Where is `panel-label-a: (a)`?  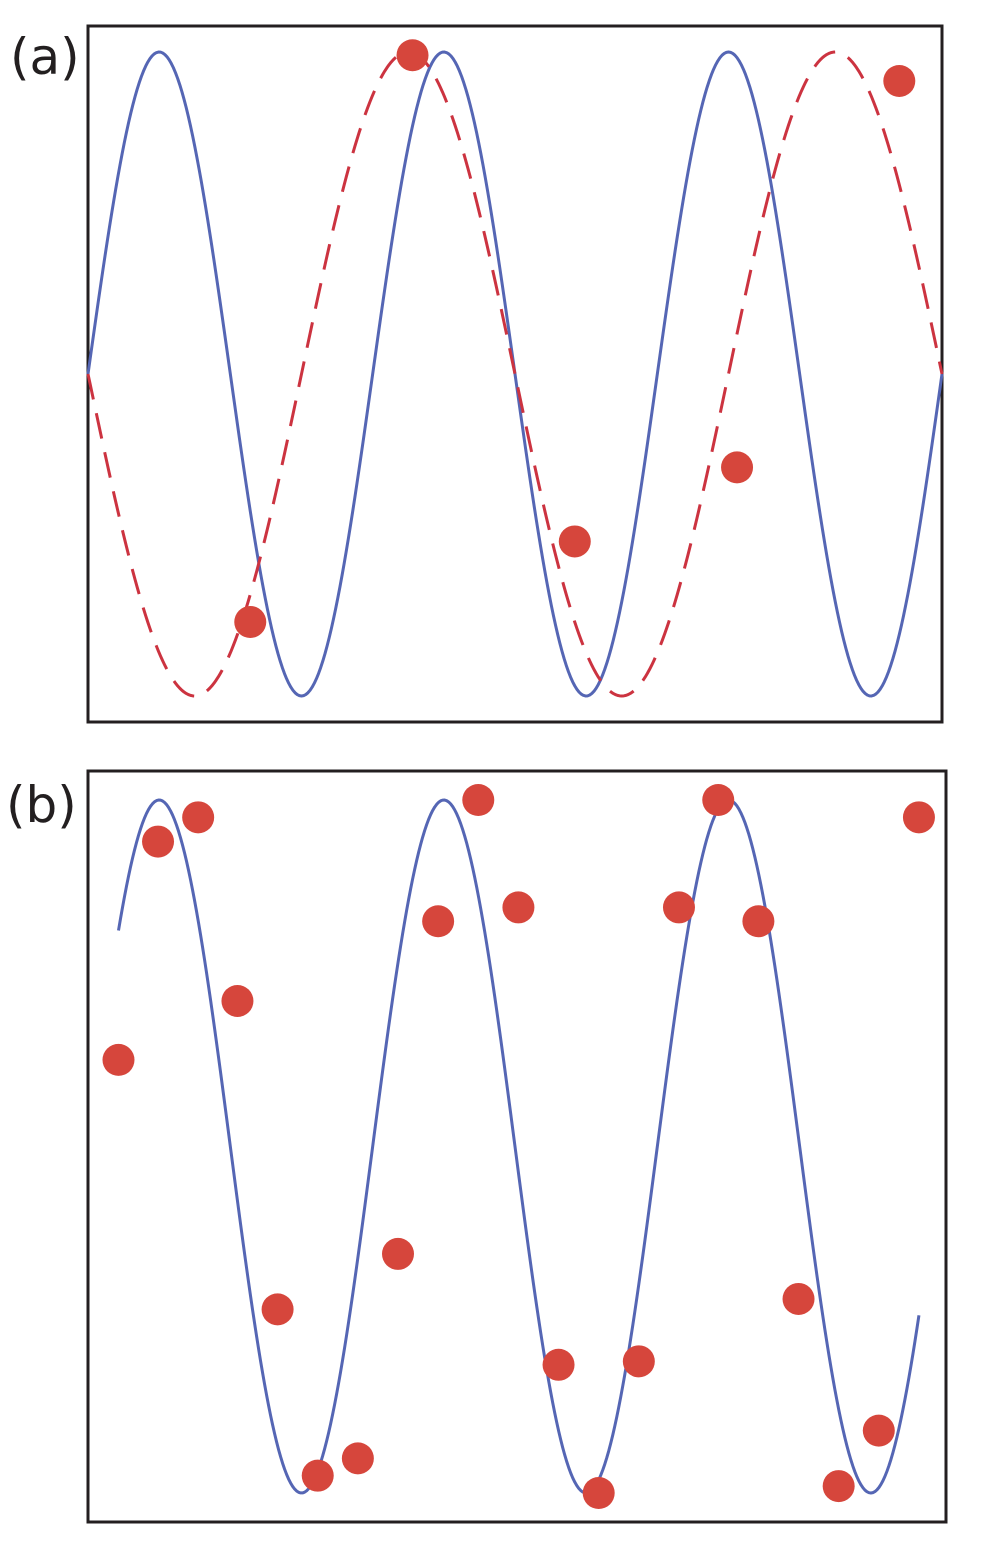
panel-label-a: (a) is located at coordinates (45, 57).